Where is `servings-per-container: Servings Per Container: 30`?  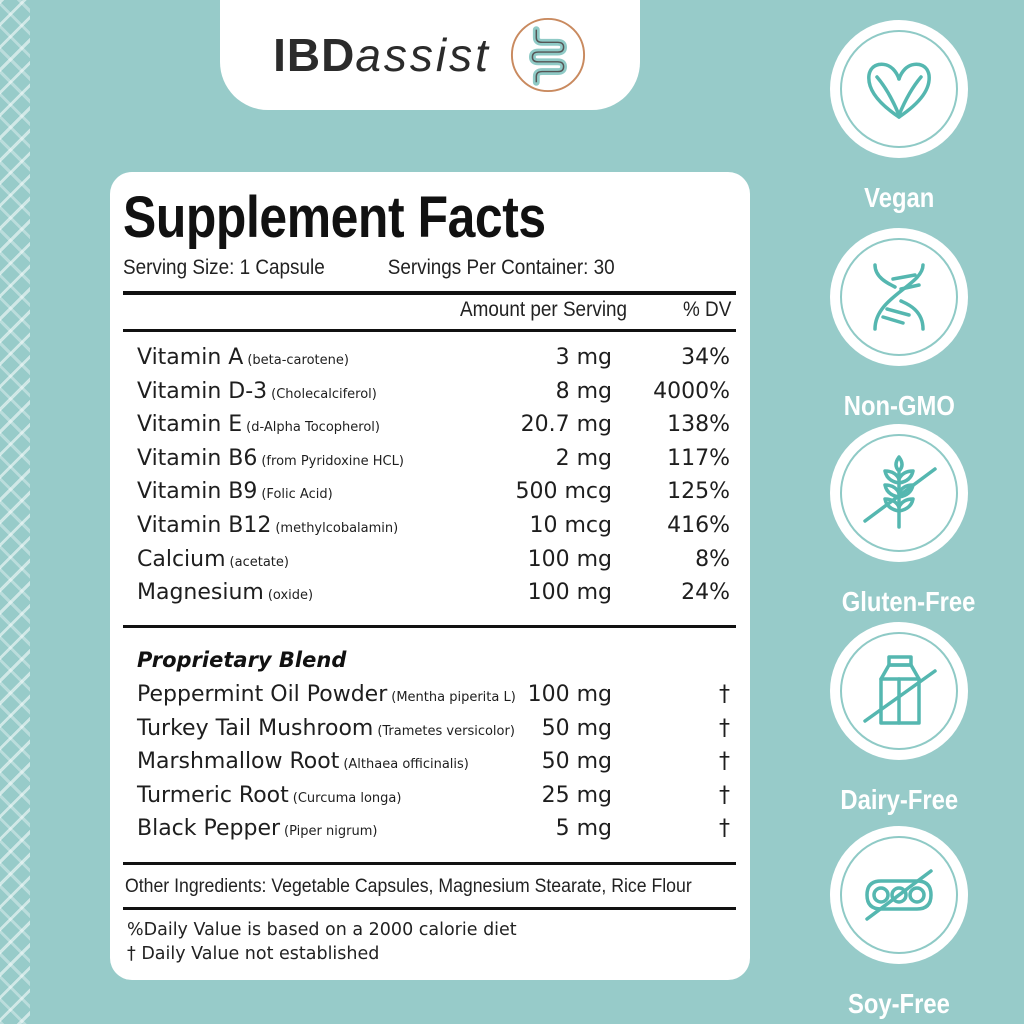
servings-per-container: Servings Per Container: 30 is located at coordinates (501, 267).